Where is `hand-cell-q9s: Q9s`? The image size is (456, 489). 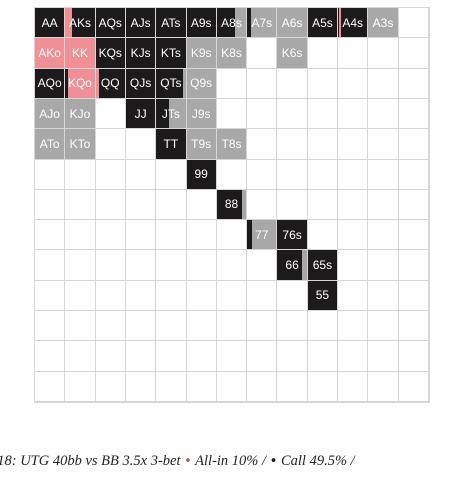
hand-cell-q9s: Q9s is located at coordinates (201, 83).